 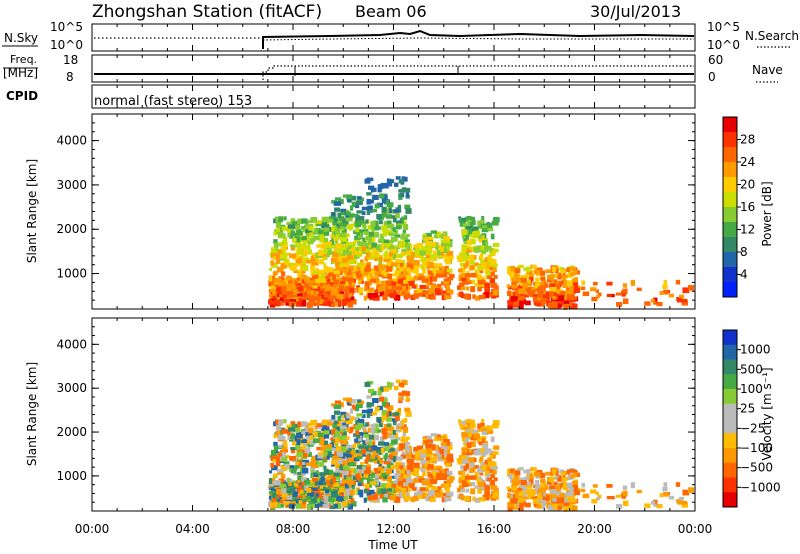 What do you see at coordinates (738, 207) in the screenshot?
I see `power-colorbar: 28 24 20 16 12 8 4` at bounding box center [738, 207].